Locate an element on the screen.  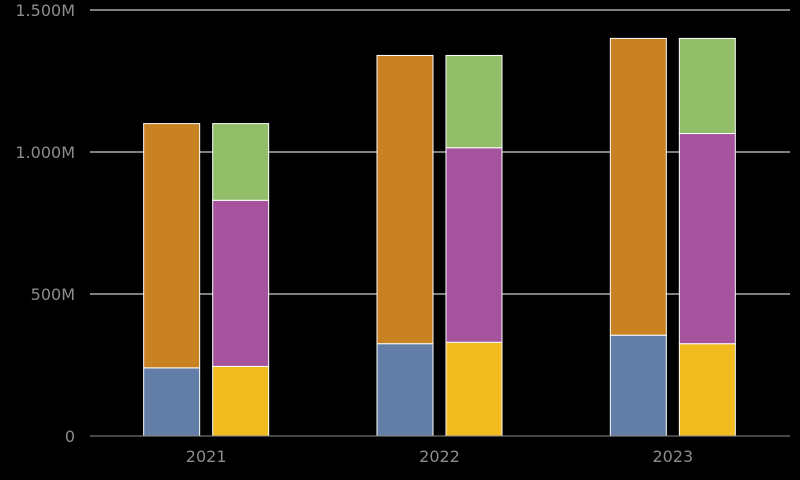
y-axis-tick-labels: 0 500M 1.000M 1.500M is located at coordinates (45, 223).